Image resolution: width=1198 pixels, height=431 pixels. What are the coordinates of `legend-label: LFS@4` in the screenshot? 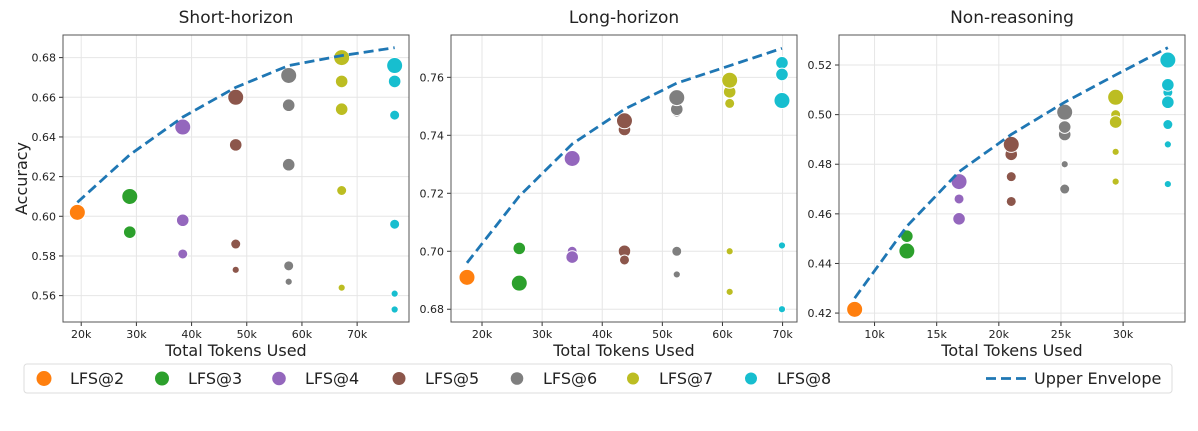 It's located at (332, 378).